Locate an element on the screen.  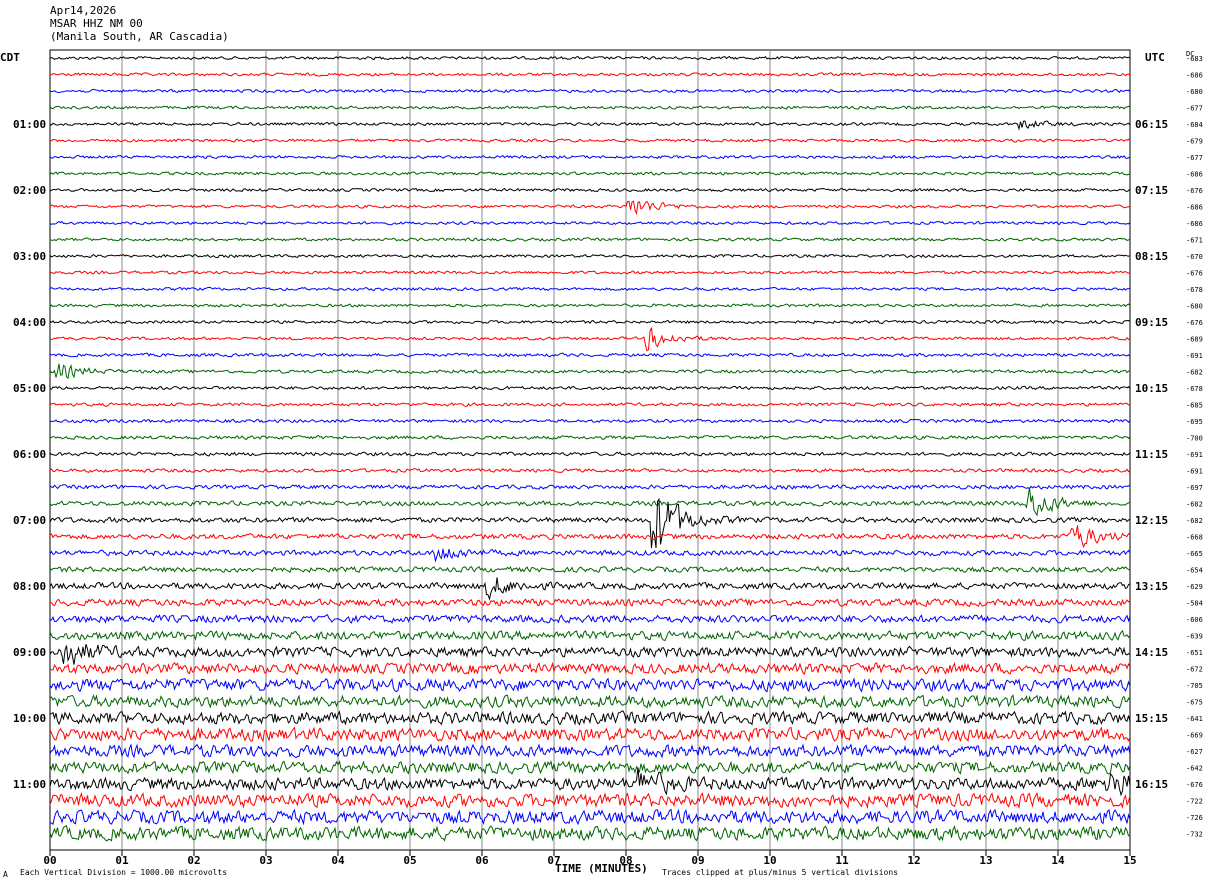
cdt-time-label: 08:00 is located at coordinates (29, 586).